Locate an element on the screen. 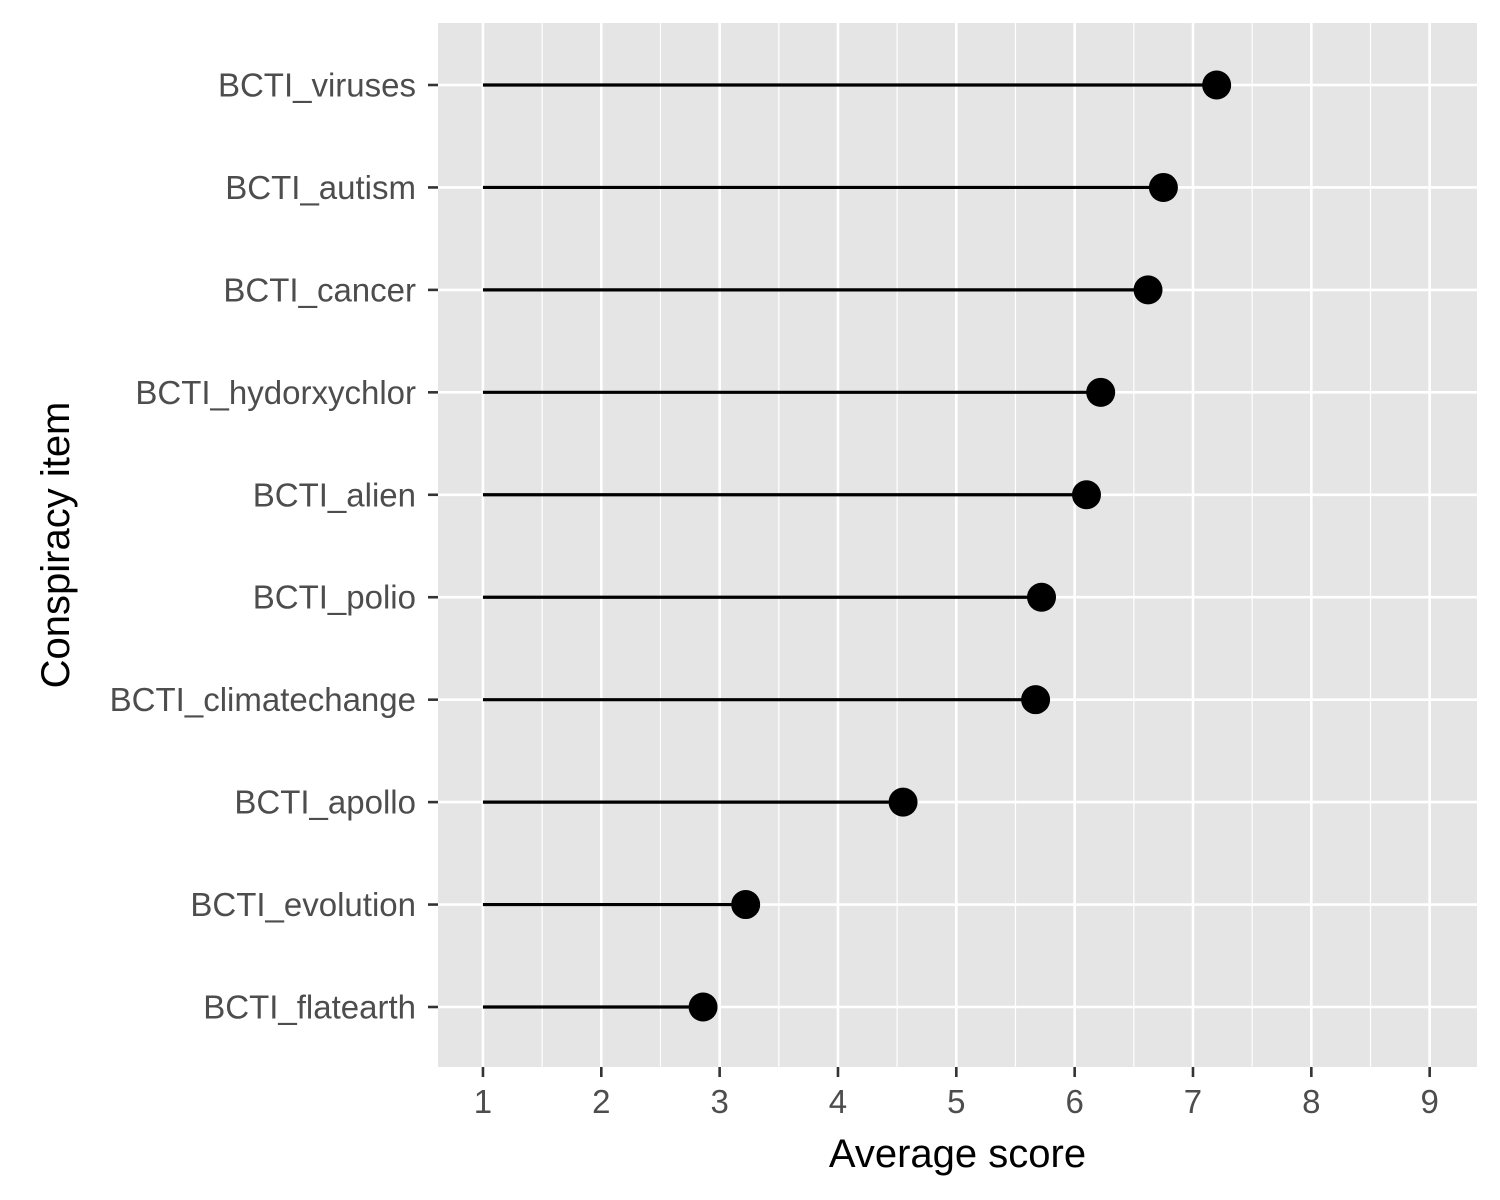 The height and width of the screenshot is (1200, 1500). y-tick-label: BCTI_flatearth is located at coordinates (309, 1007).